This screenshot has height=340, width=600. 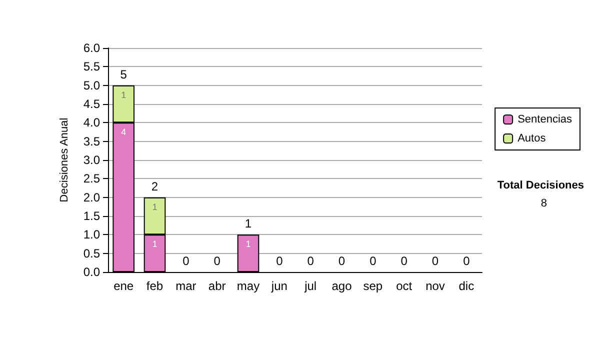 I want to click on x-tick-label: jul, so click(x=310, y=286).